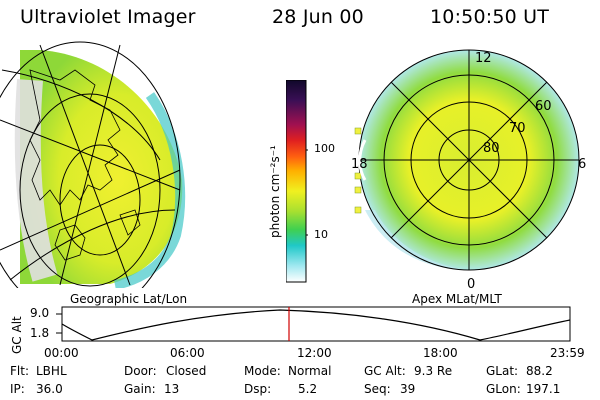  Describe the element at coordinates (517, 128) in the screenshot. I see `lat-label-70: 70` at that location.